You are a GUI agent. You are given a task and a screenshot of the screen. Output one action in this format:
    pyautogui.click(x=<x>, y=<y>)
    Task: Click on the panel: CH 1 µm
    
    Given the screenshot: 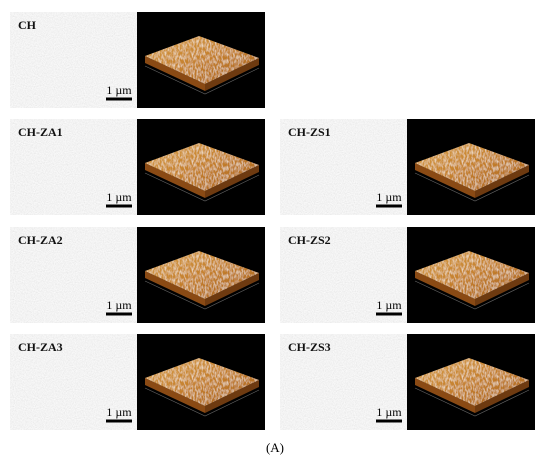 What is the action you would take?
    pyautogui.click(x=137, y=60)
    